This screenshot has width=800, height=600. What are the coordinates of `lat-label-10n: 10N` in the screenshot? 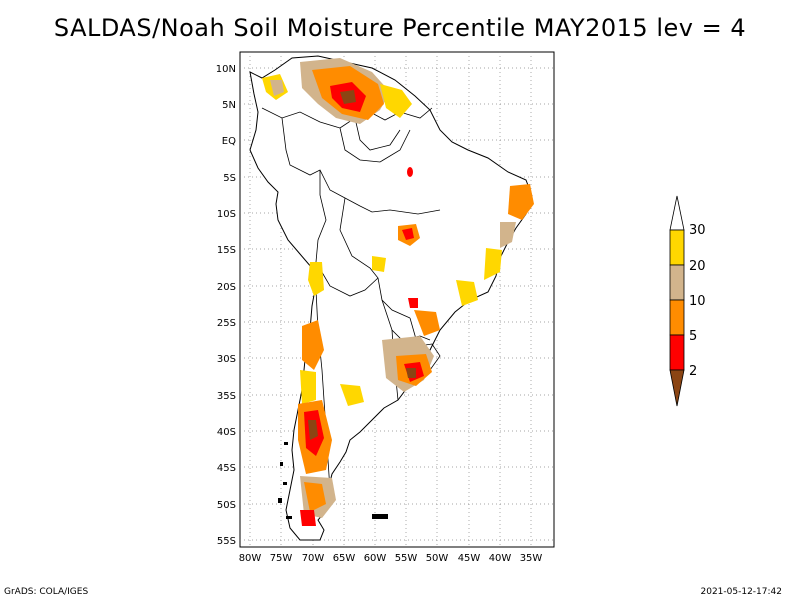 It's located at (226, 69).